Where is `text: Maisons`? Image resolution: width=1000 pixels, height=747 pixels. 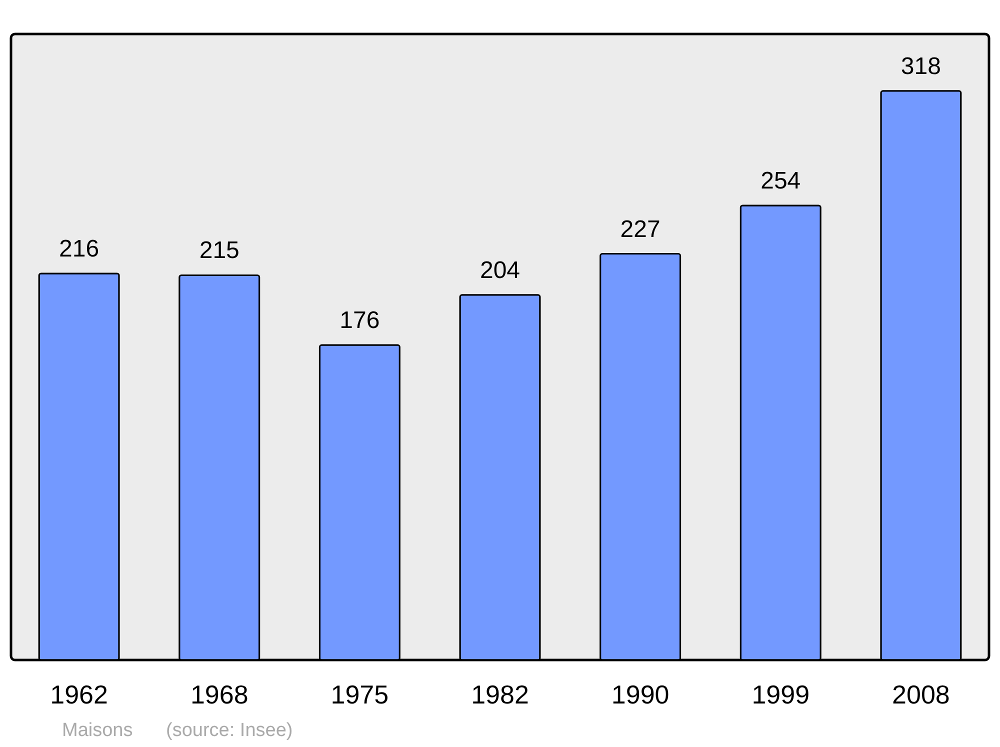 text: Maisons is located at coordinates (97, 730).